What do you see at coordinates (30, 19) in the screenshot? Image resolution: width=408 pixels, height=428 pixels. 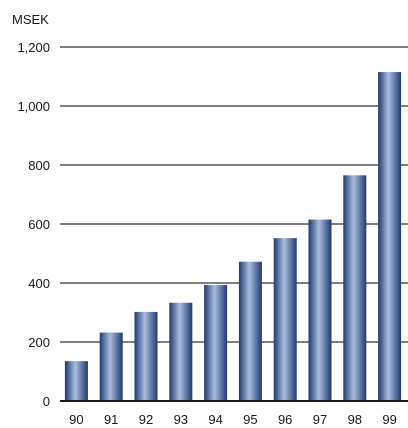 I see `y-axis-unit-label: MSEK` at bounding box center [30, 19].